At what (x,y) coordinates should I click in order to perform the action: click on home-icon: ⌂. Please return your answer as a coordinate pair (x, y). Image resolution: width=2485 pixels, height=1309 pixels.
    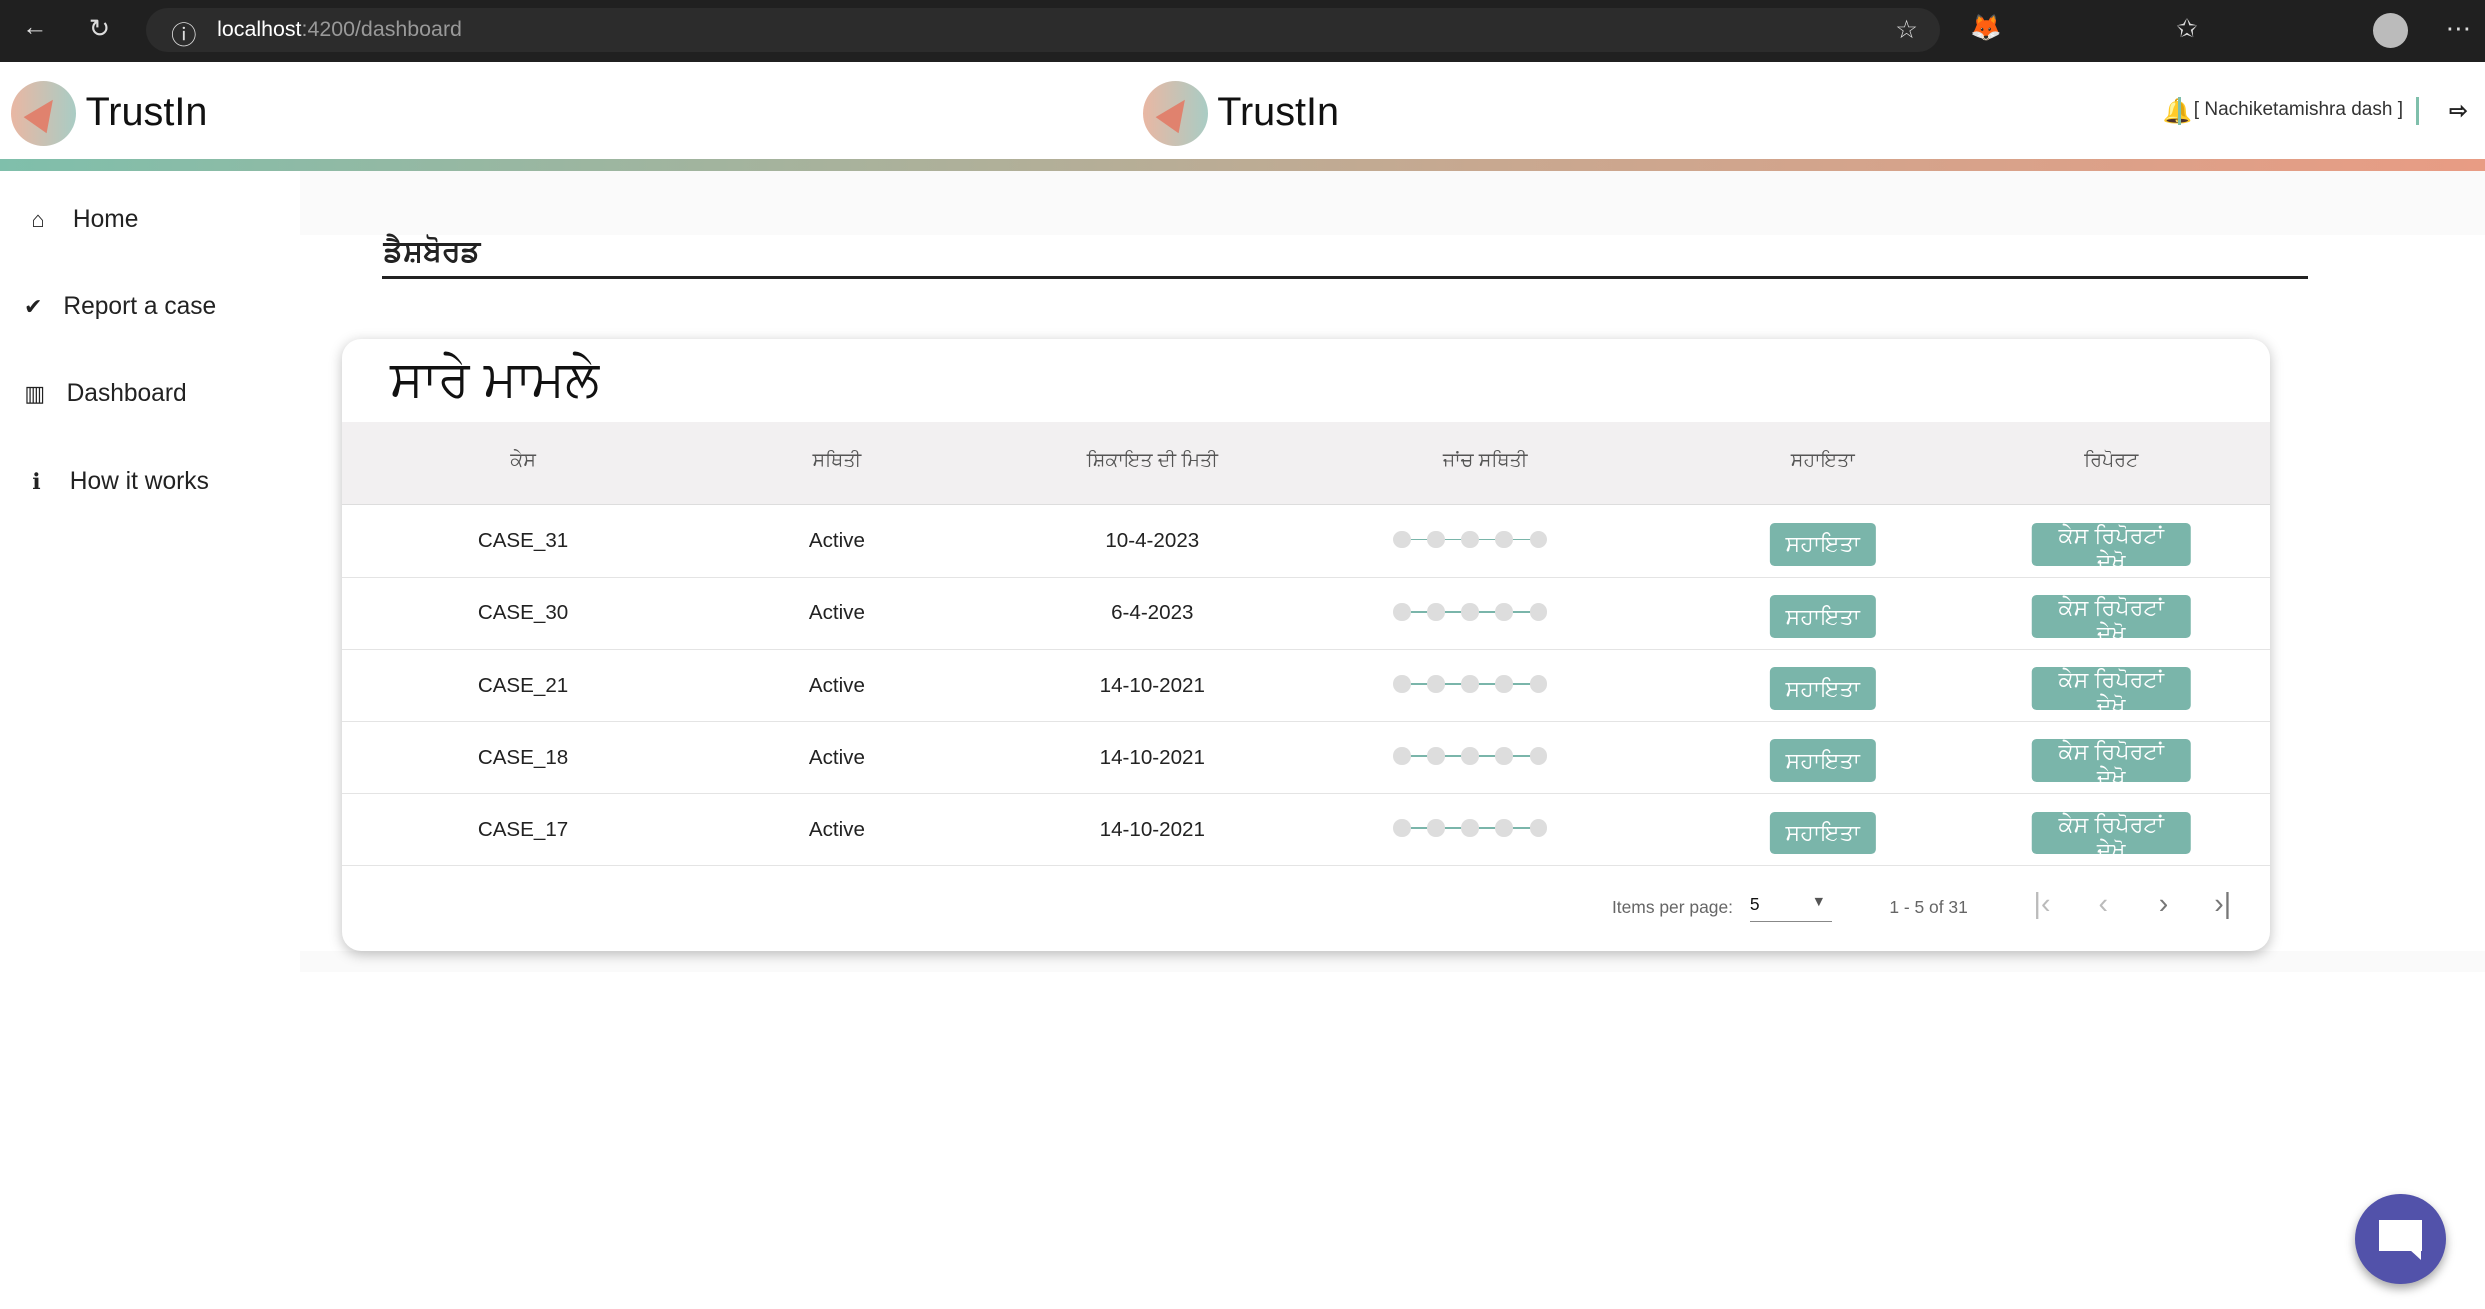
    Looking at the image, I should click on (38, 220).